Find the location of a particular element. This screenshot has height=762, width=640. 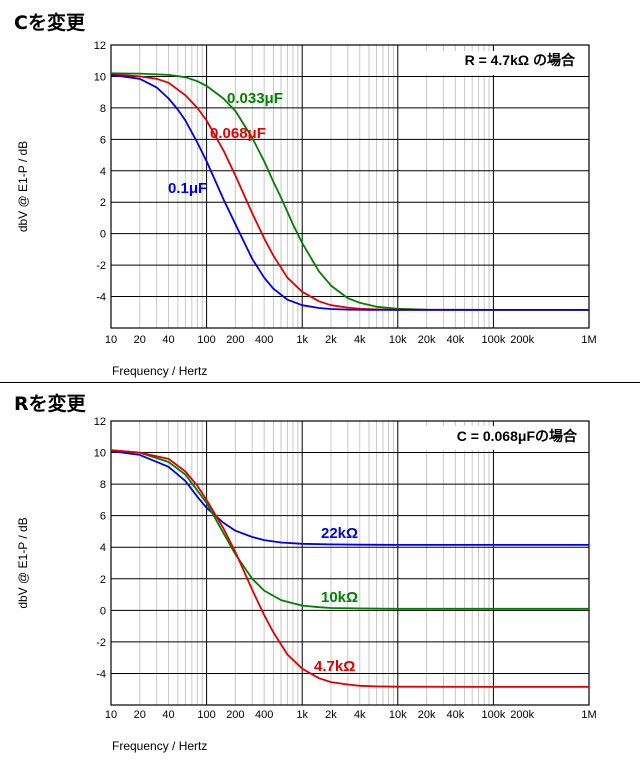

series-line is located at coordinates (349, 498).